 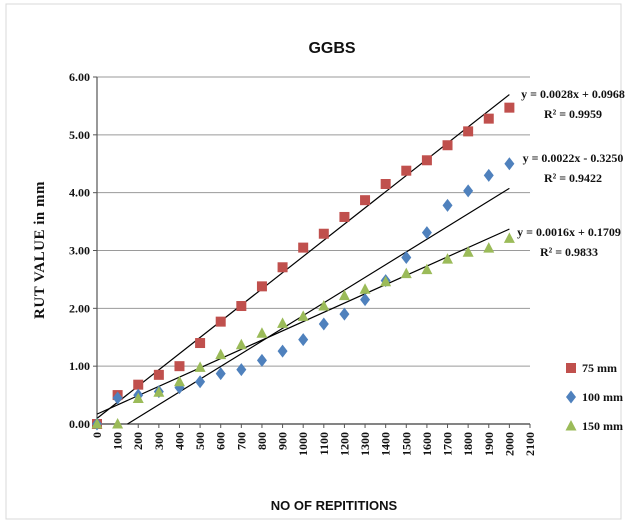 I want to click on x-tick-label: 300, so click(x=159, y=441).